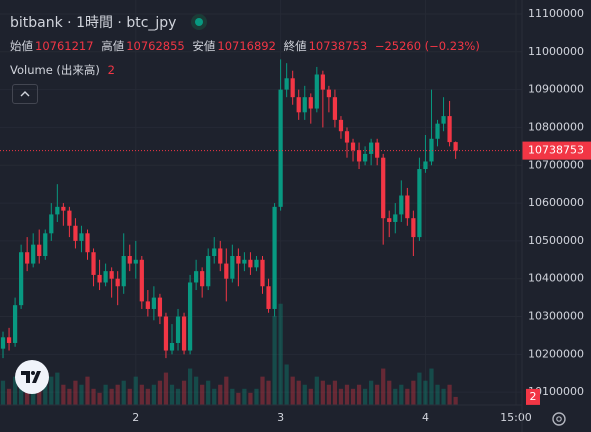 The image size is (591, 432). What do you see at coordinates (556, 89) in the screenshot?
I see `y-tick-label: 10900000` at bounding box center [556, 89].